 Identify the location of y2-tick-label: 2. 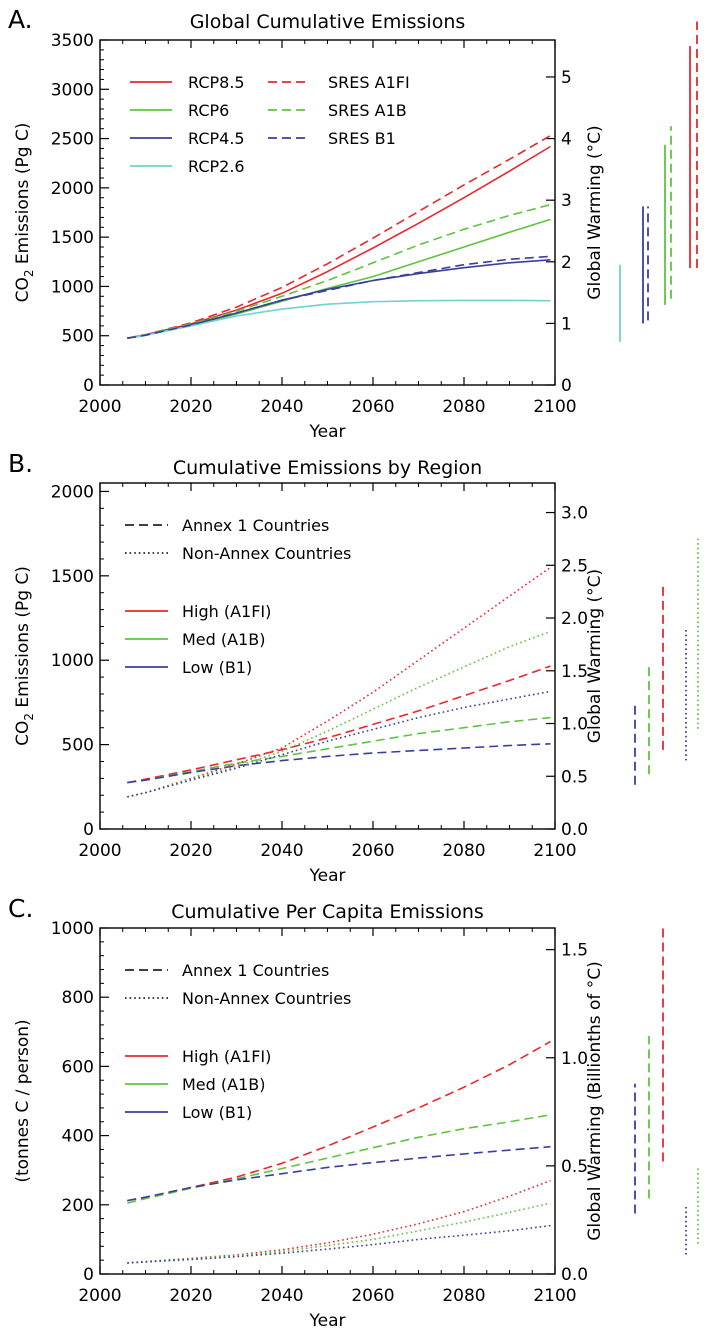
(566, 263).